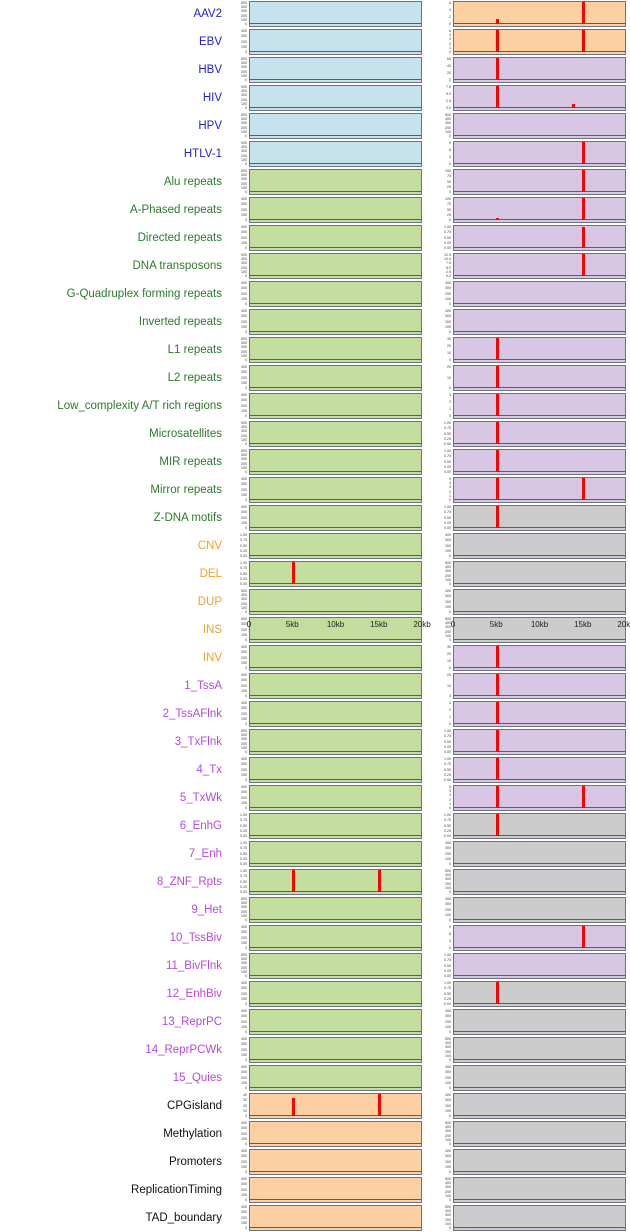 This screenshot has width=630, height=1232. I want to click on track-row: 60 40 20 0, so click(528, 70).